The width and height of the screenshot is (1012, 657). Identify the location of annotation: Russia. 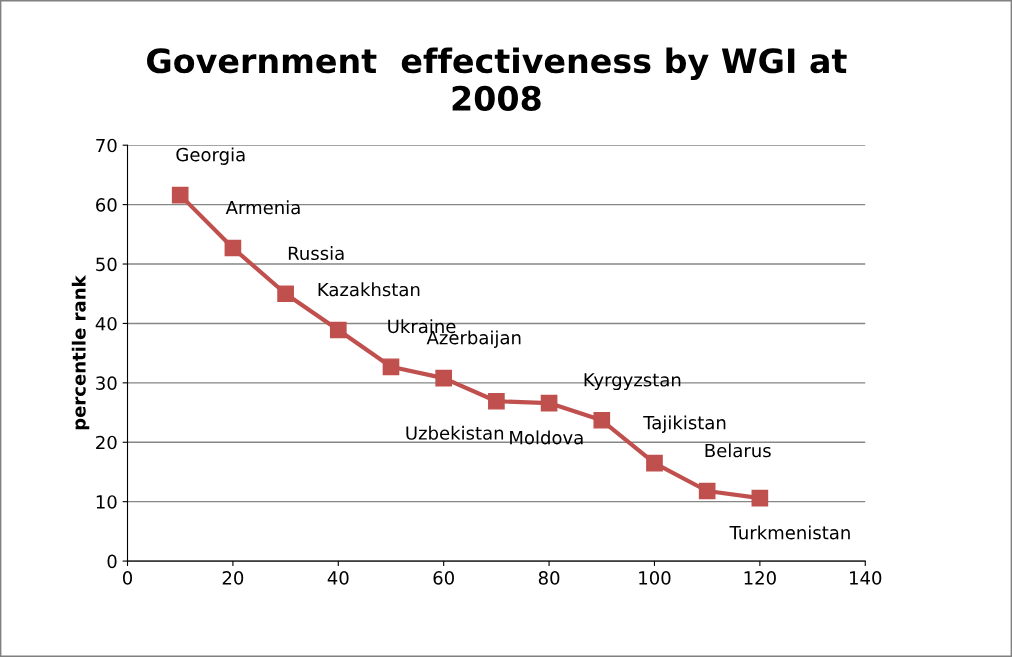
(316, 253).